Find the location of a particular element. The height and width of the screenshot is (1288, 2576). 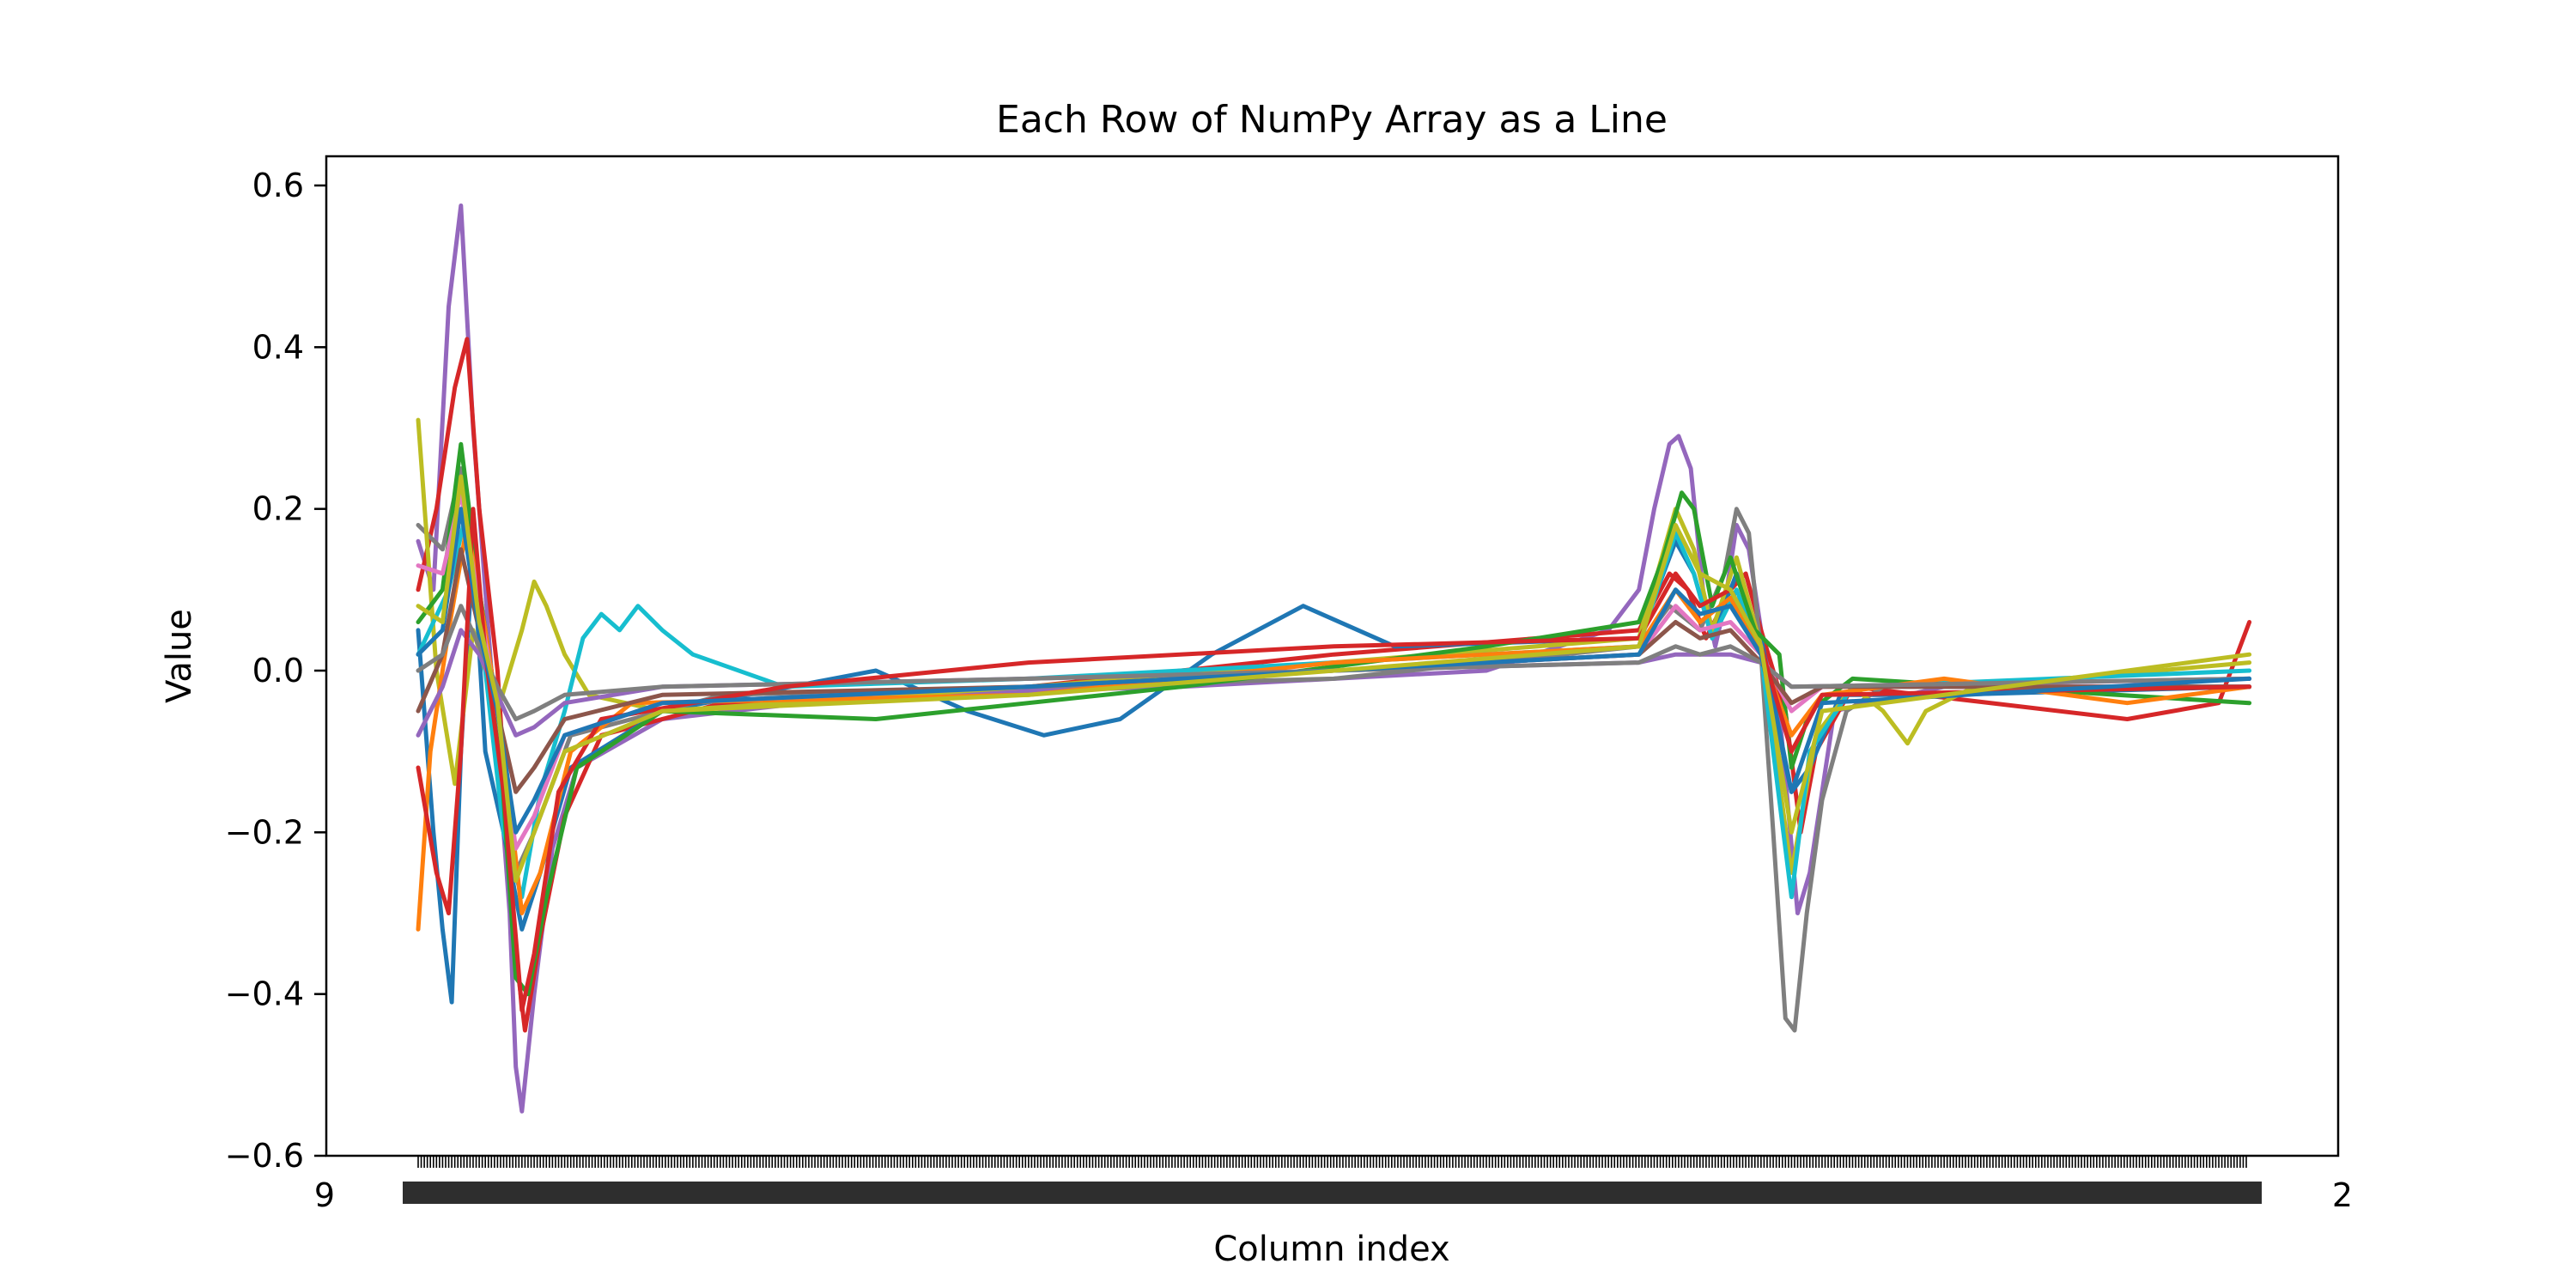

x-tick-label-left: 9 is located at coordinates (324, 1195).